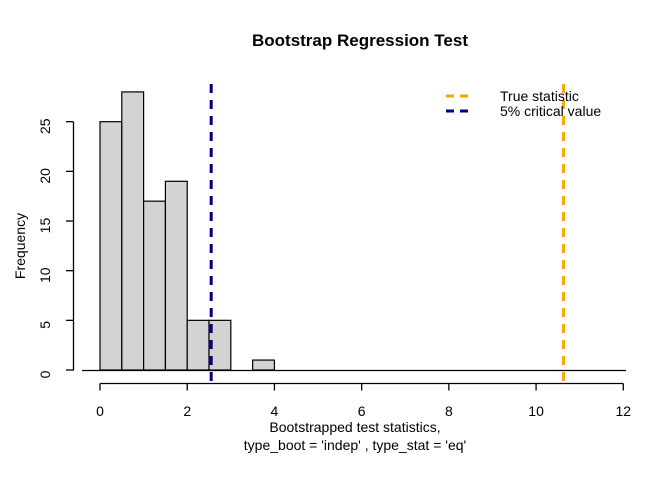  Describe the element at coordinates (45, 126) in the screenshot. I see `y-tick-label: 25` at that location.